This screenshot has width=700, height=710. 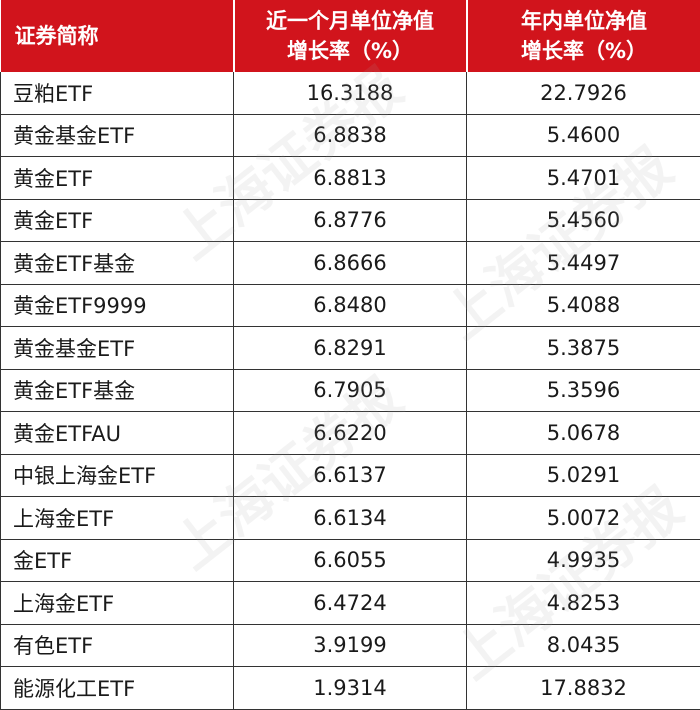 I want to click on security-name-cell: 豆粕ETF, so click(x=117, y=93).